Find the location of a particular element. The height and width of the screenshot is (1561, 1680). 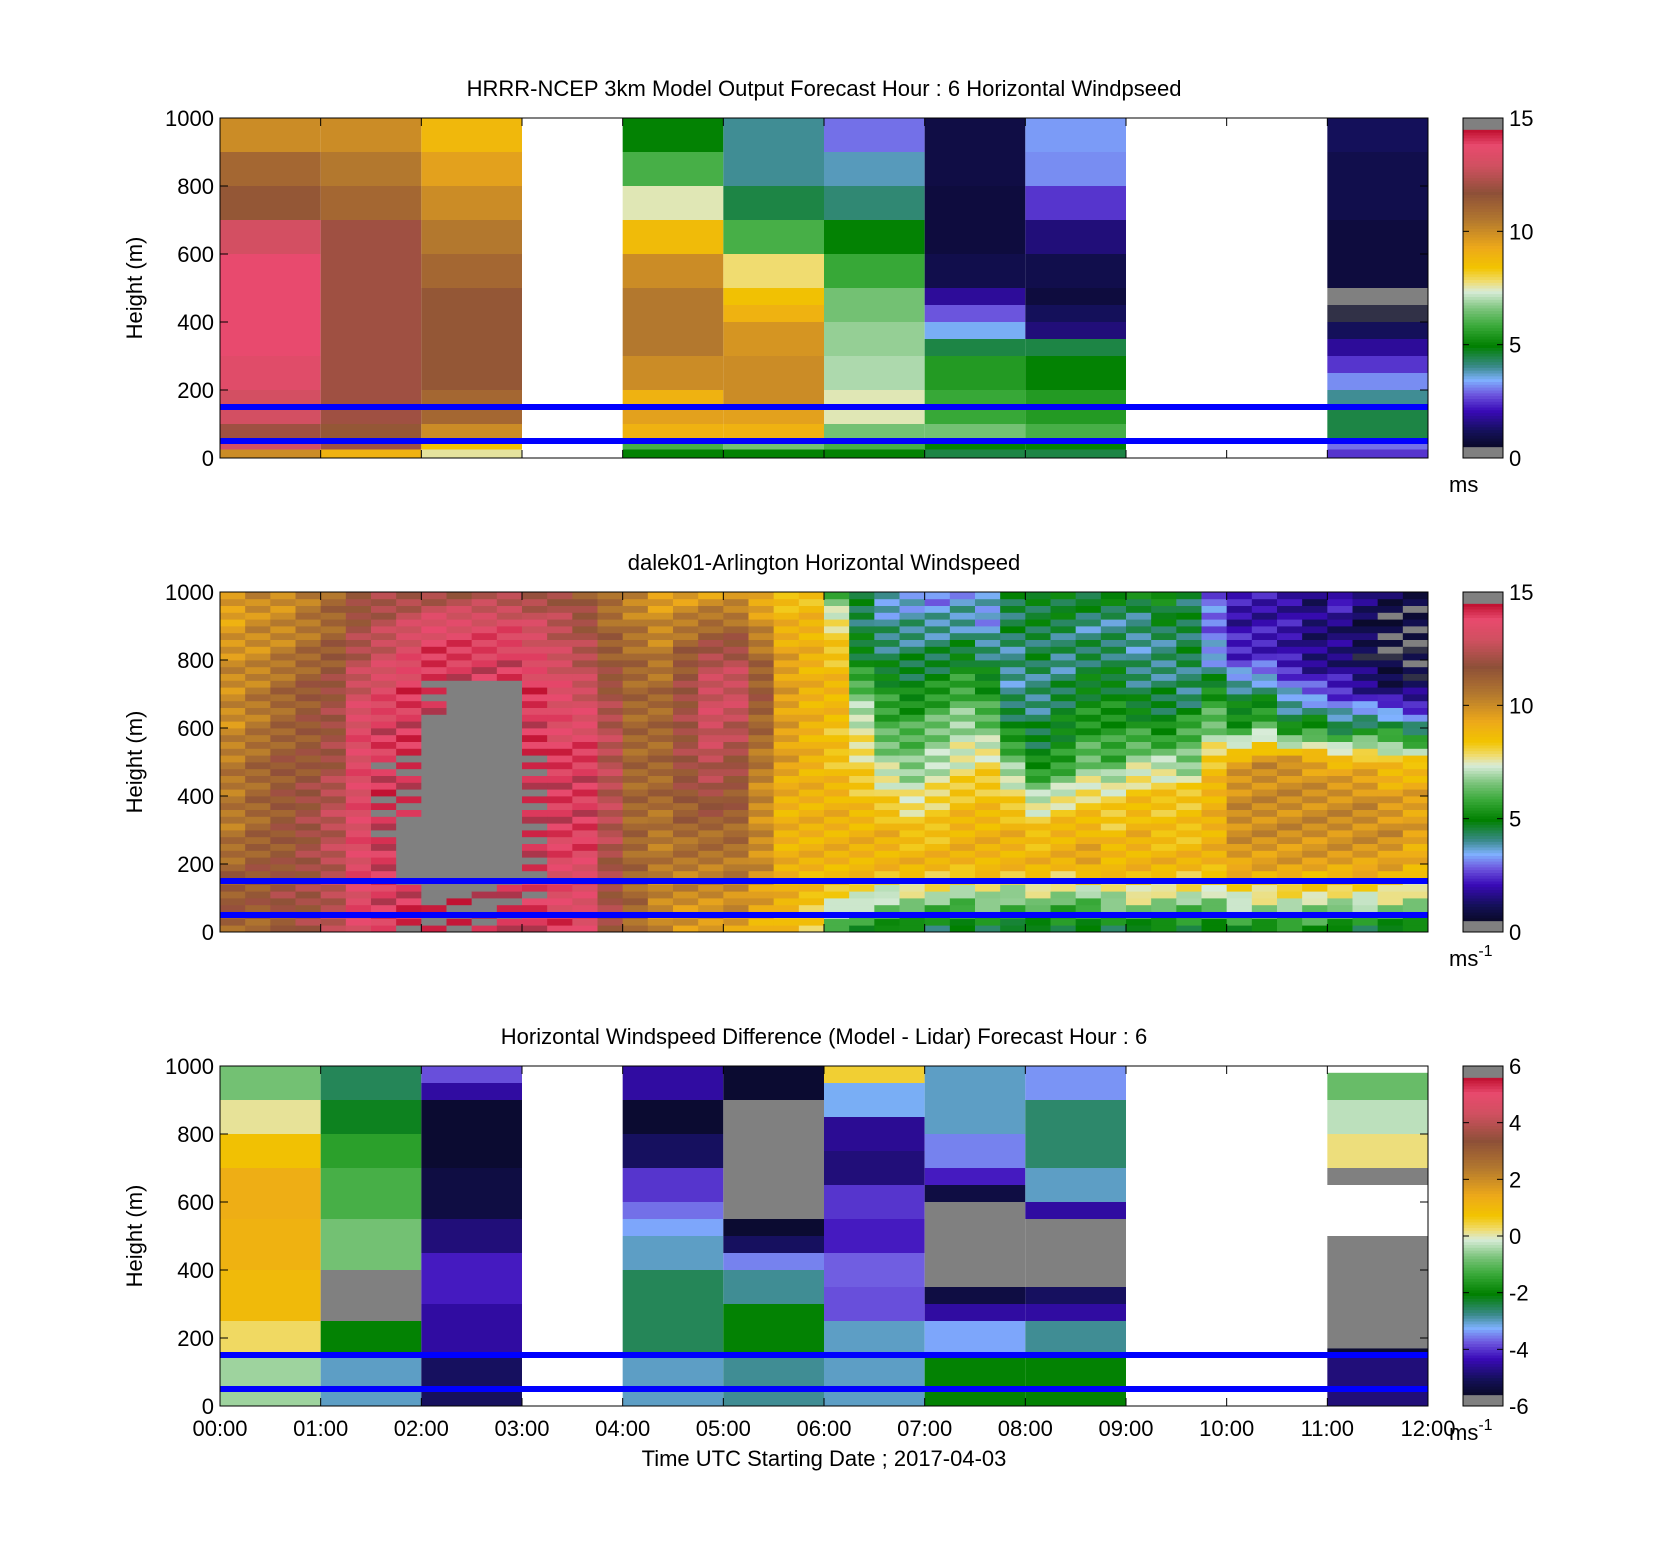

y-tick-label: 1000 is located at coordinates (189, 1066).